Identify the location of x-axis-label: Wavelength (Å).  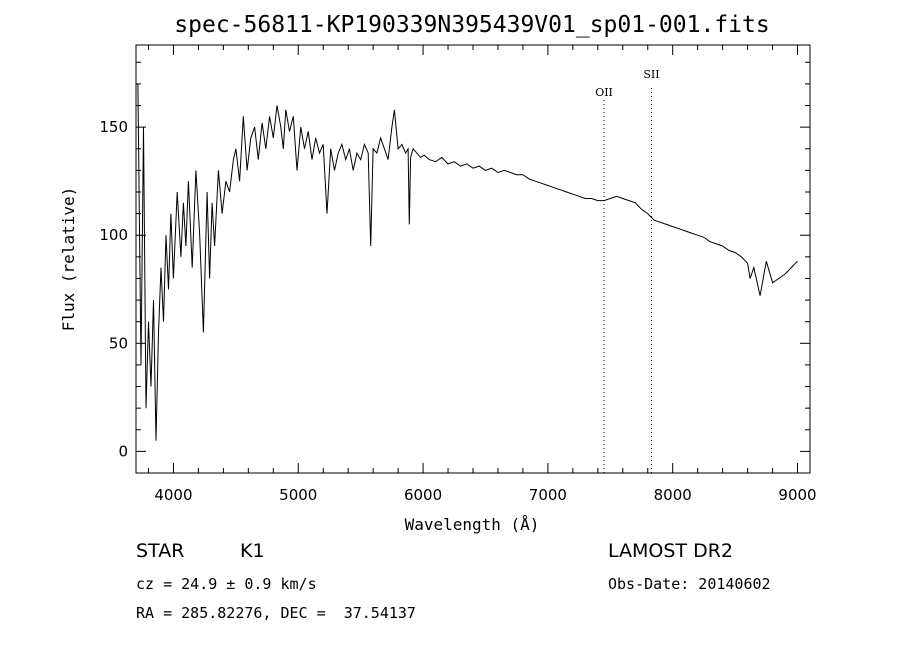
(472, 524).